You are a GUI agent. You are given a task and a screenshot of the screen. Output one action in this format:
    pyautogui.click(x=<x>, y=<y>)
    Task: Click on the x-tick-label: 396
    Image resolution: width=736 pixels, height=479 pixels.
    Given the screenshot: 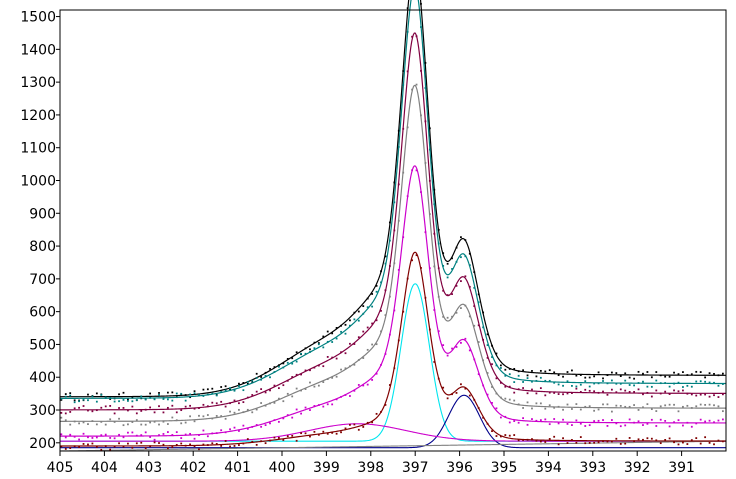 What is the action you would take?
    pyautogui.click(x=459, y=468)
    